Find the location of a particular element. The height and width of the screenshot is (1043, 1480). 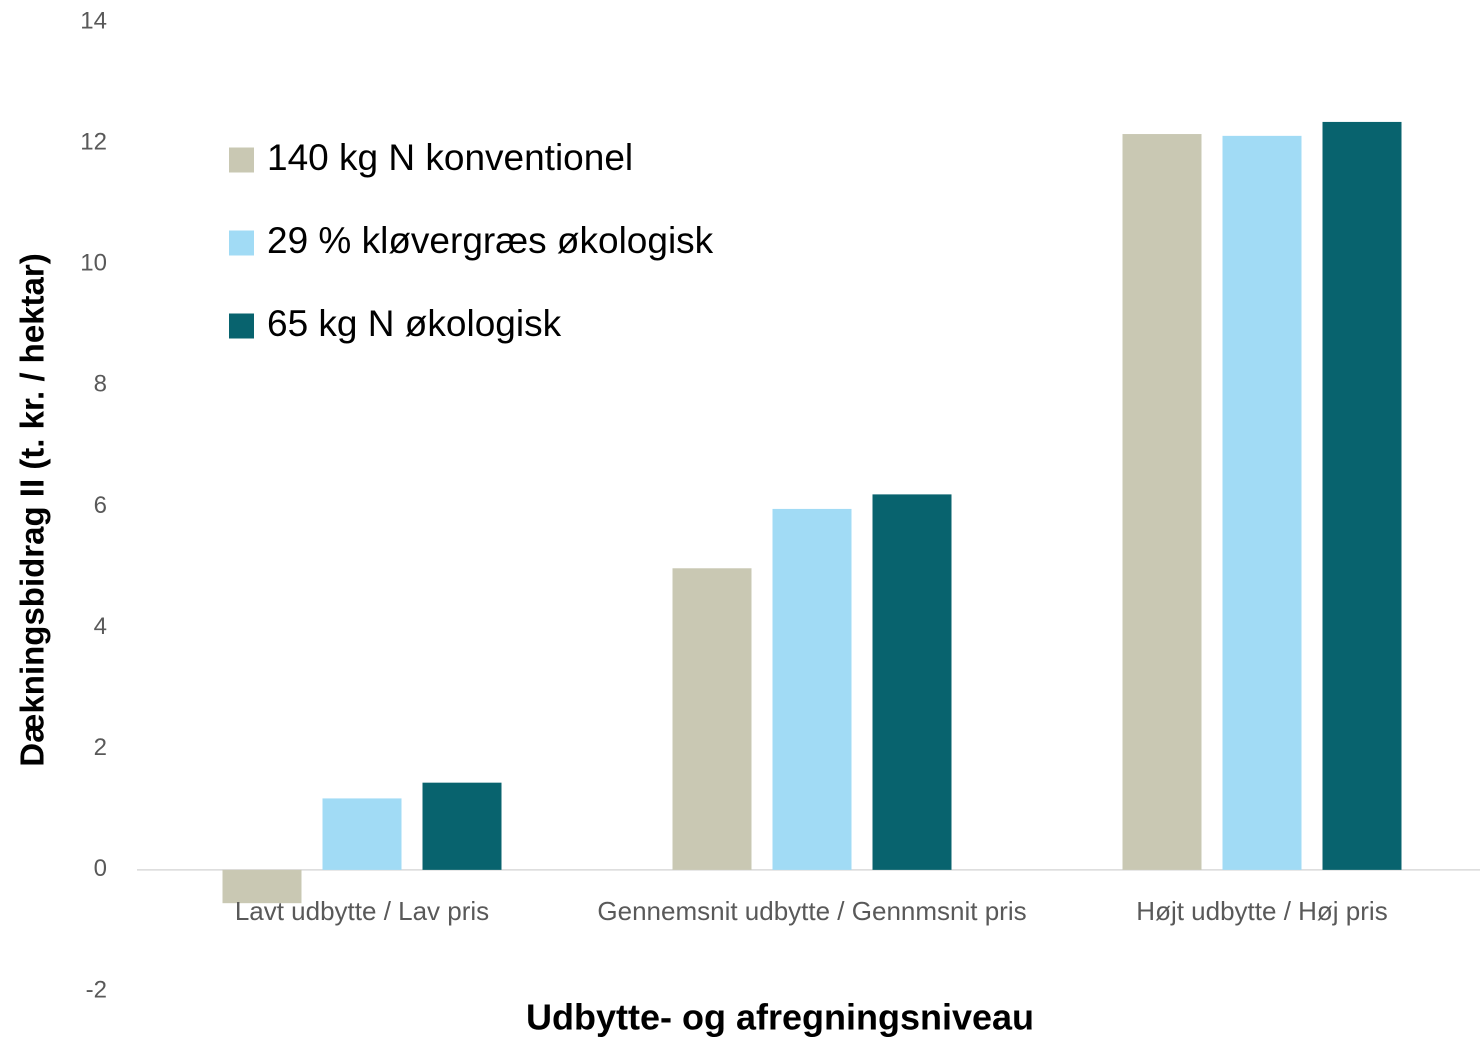

y-tick-label: 10 is located at coordinates (93, 263).